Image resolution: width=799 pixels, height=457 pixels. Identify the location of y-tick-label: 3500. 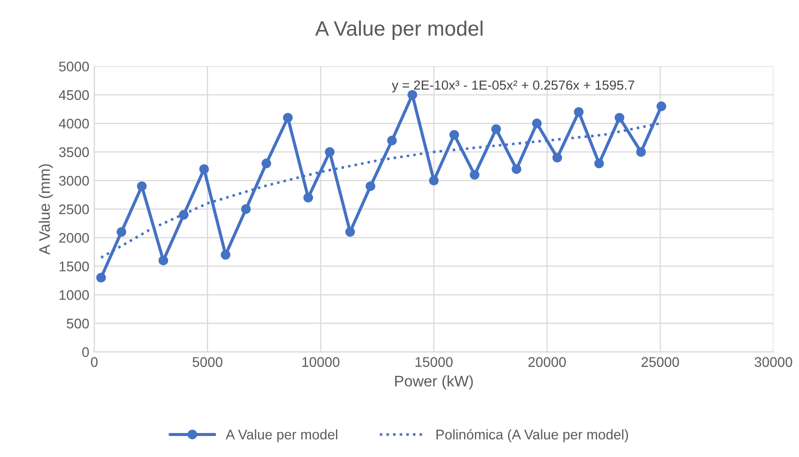
(74, 152).